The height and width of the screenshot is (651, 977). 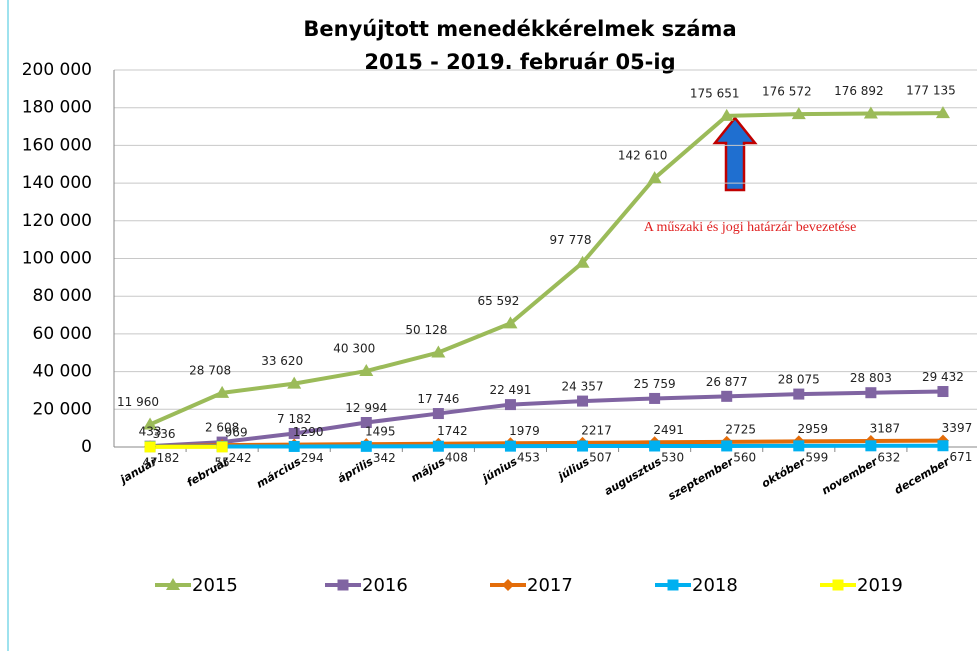 What do you see at coordinates (236, 433) in the screenshot?
I see `data-label: 969` at bounding box center [236, 433].